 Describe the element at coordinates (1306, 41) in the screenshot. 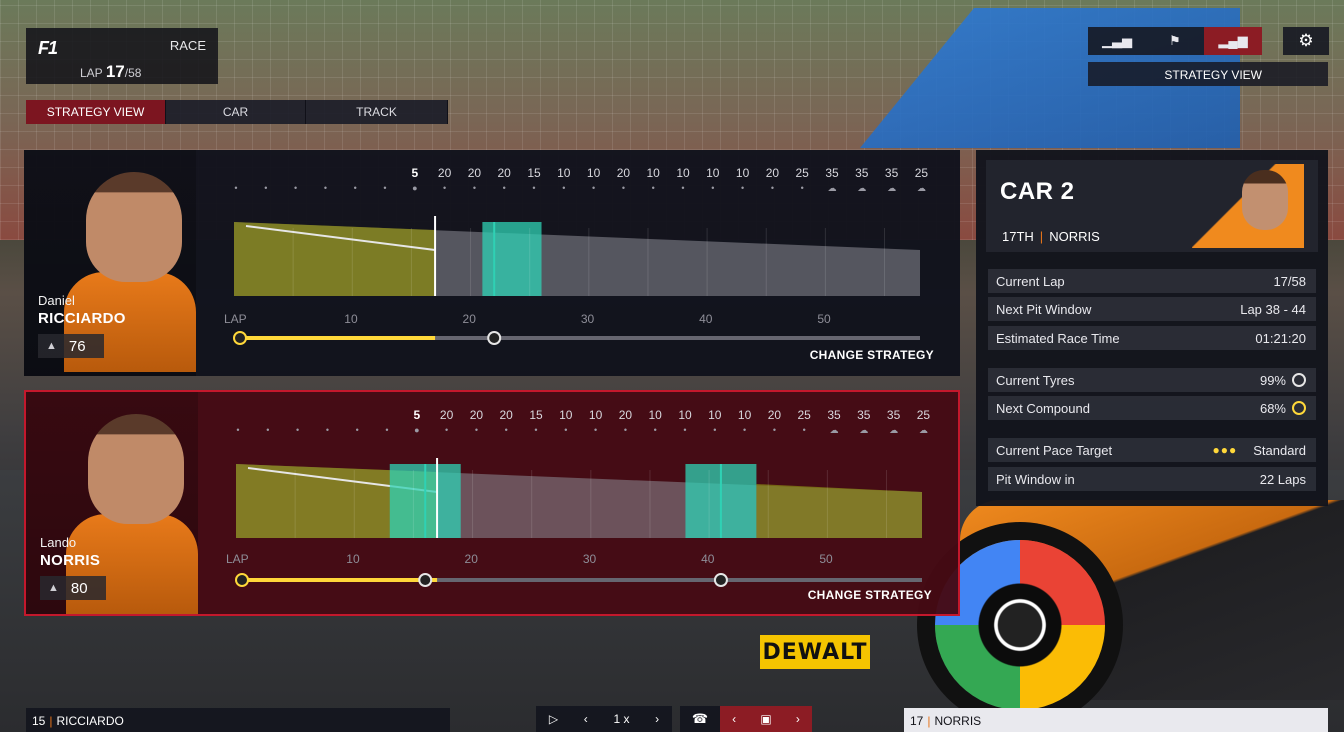

I see `gear-icon: ⚙` at that location.